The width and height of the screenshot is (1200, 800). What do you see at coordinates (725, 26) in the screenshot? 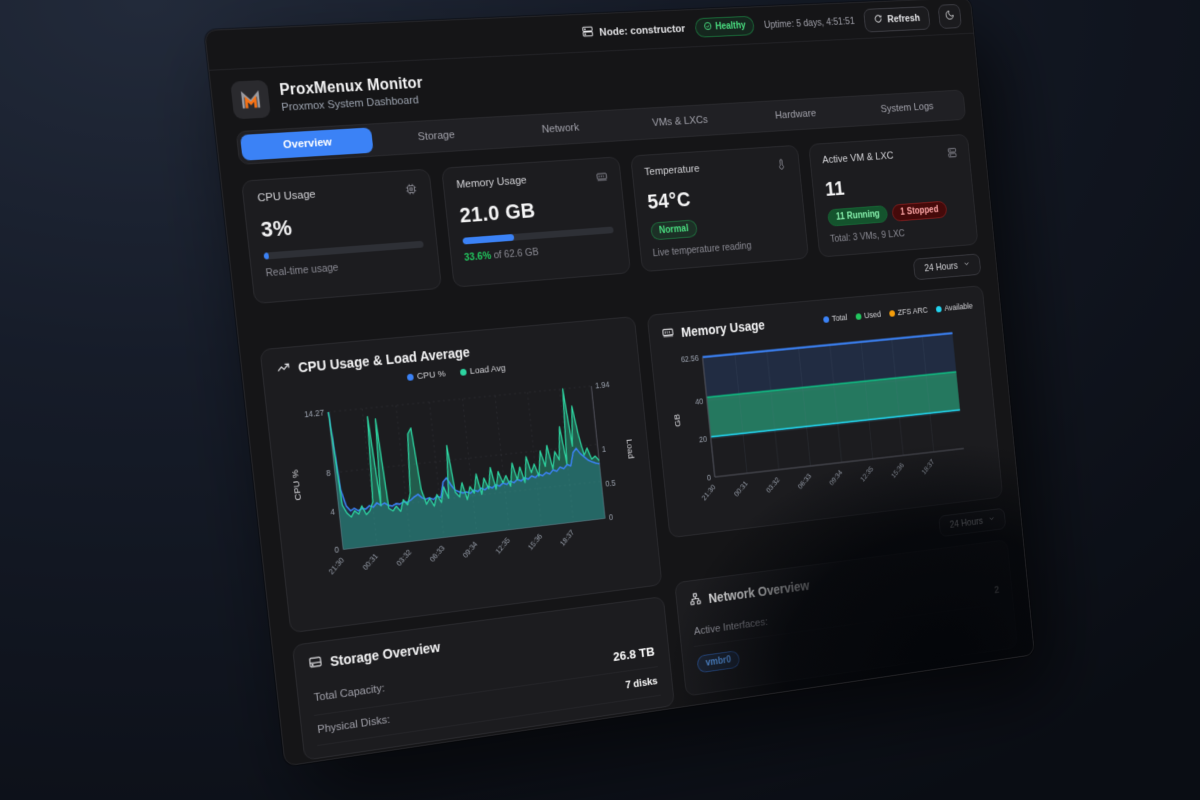
I see `health-badge: Healthy` at bounding box center [725, 26].